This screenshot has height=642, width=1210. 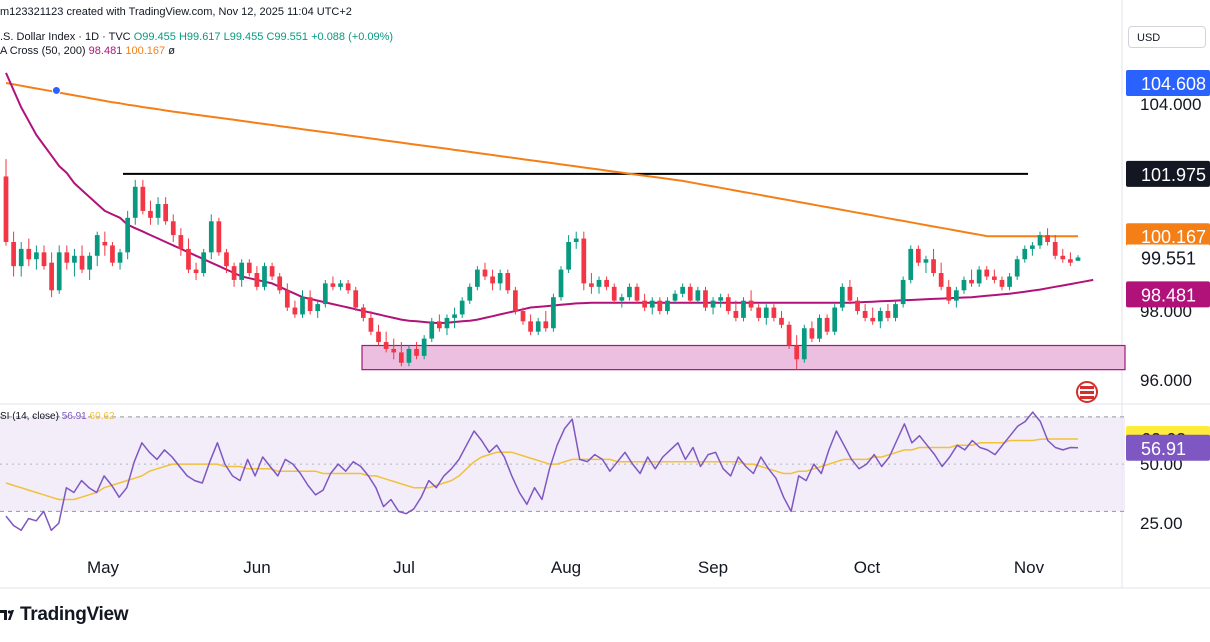 I want to click on currency-selector: USD, so click(x=1167, y=37).